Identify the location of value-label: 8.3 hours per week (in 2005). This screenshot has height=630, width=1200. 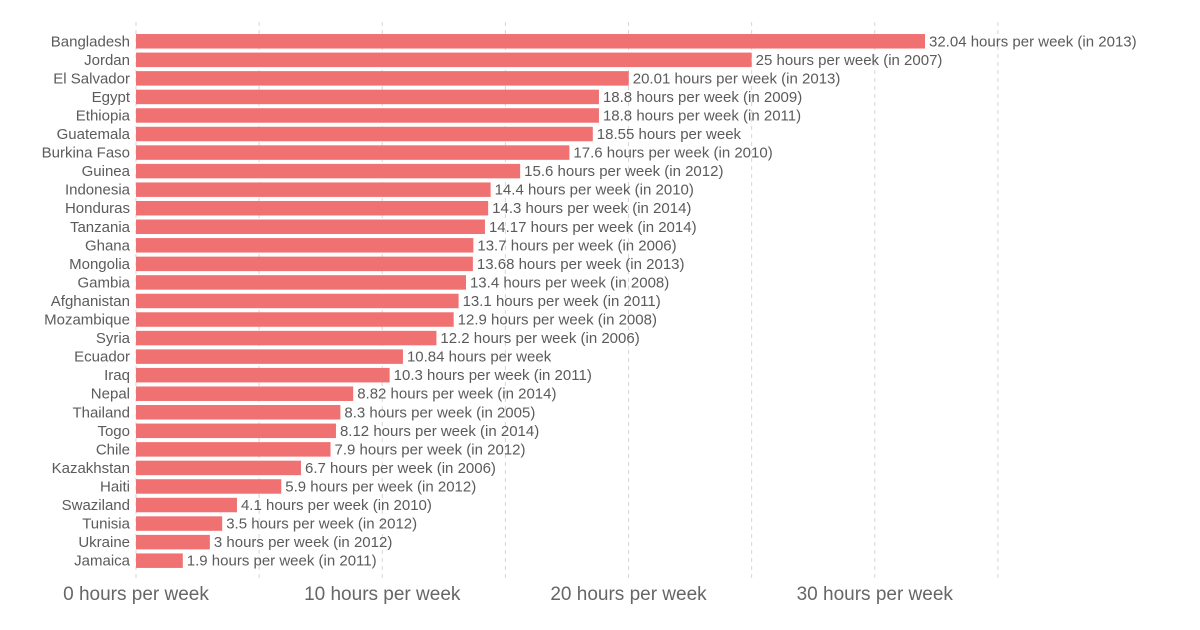
(439, 412).